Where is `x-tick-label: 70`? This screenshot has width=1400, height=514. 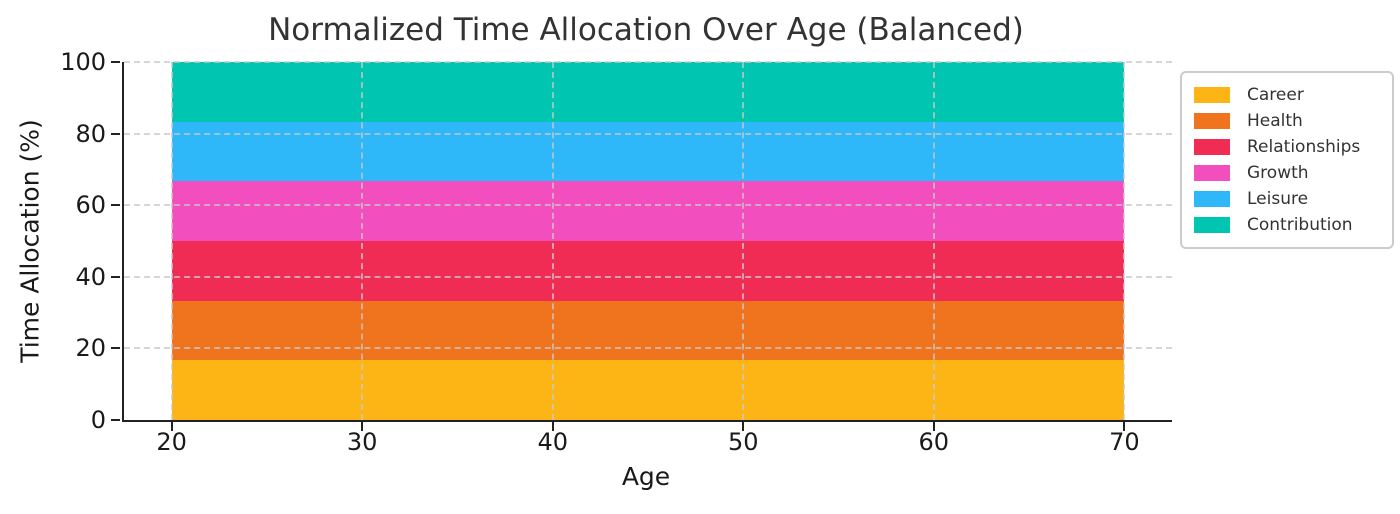
x-tick-label: 70 is located at coordinates (1124, 442).